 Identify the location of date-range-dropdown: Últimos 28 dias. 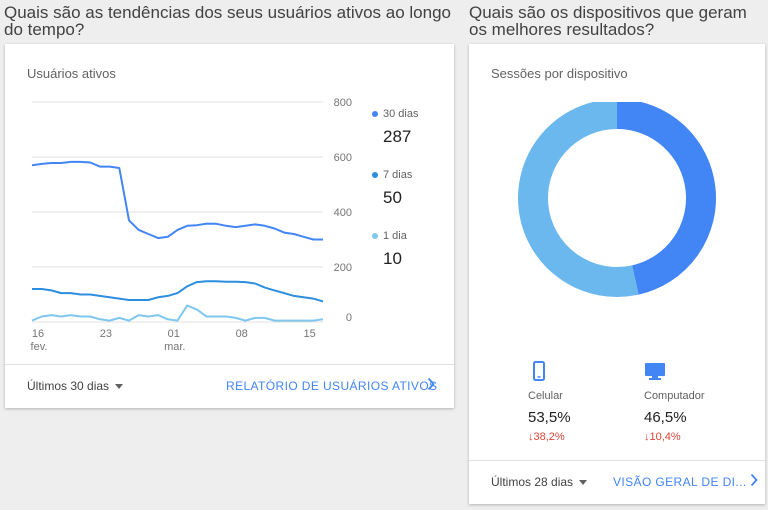
(539, 482).